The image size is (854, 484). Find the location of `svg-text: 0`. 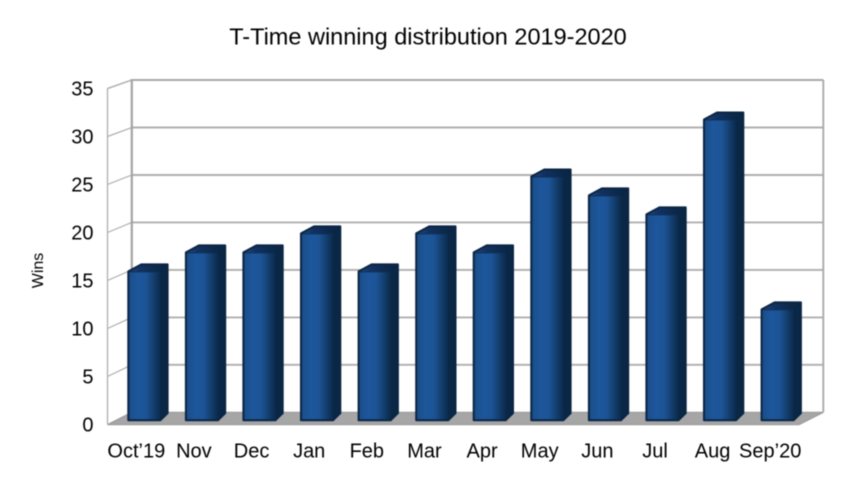

svg-text: 0 is located at coordinates (87, 426).